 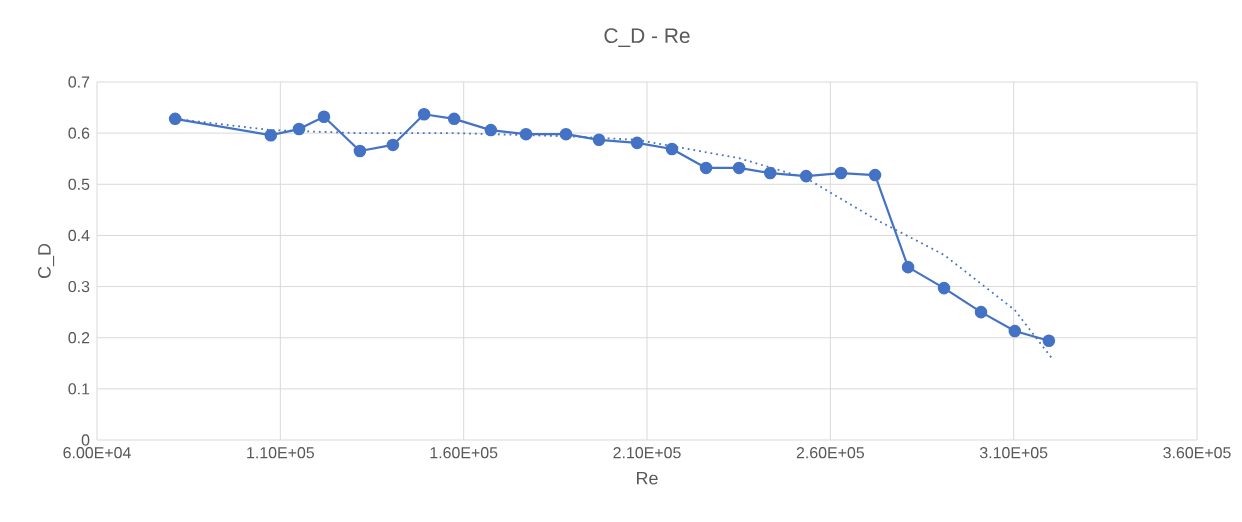 I want to click on y-tick-label: 0.5, so click(x=79, y=184).